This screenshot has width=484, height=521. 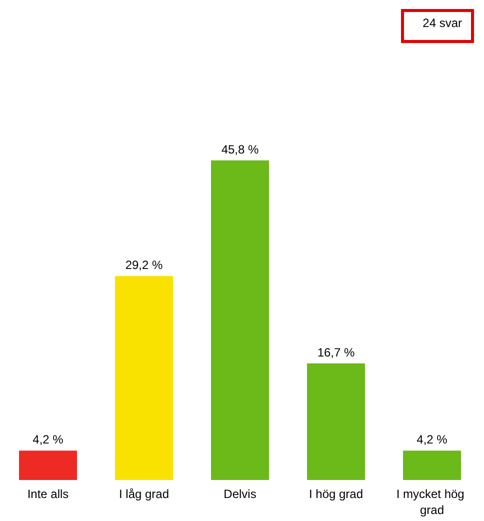 What do you see at coordinates (442, 23) in the screenshot?
I see `text: 24 svar` at bounding box center [442, 23].